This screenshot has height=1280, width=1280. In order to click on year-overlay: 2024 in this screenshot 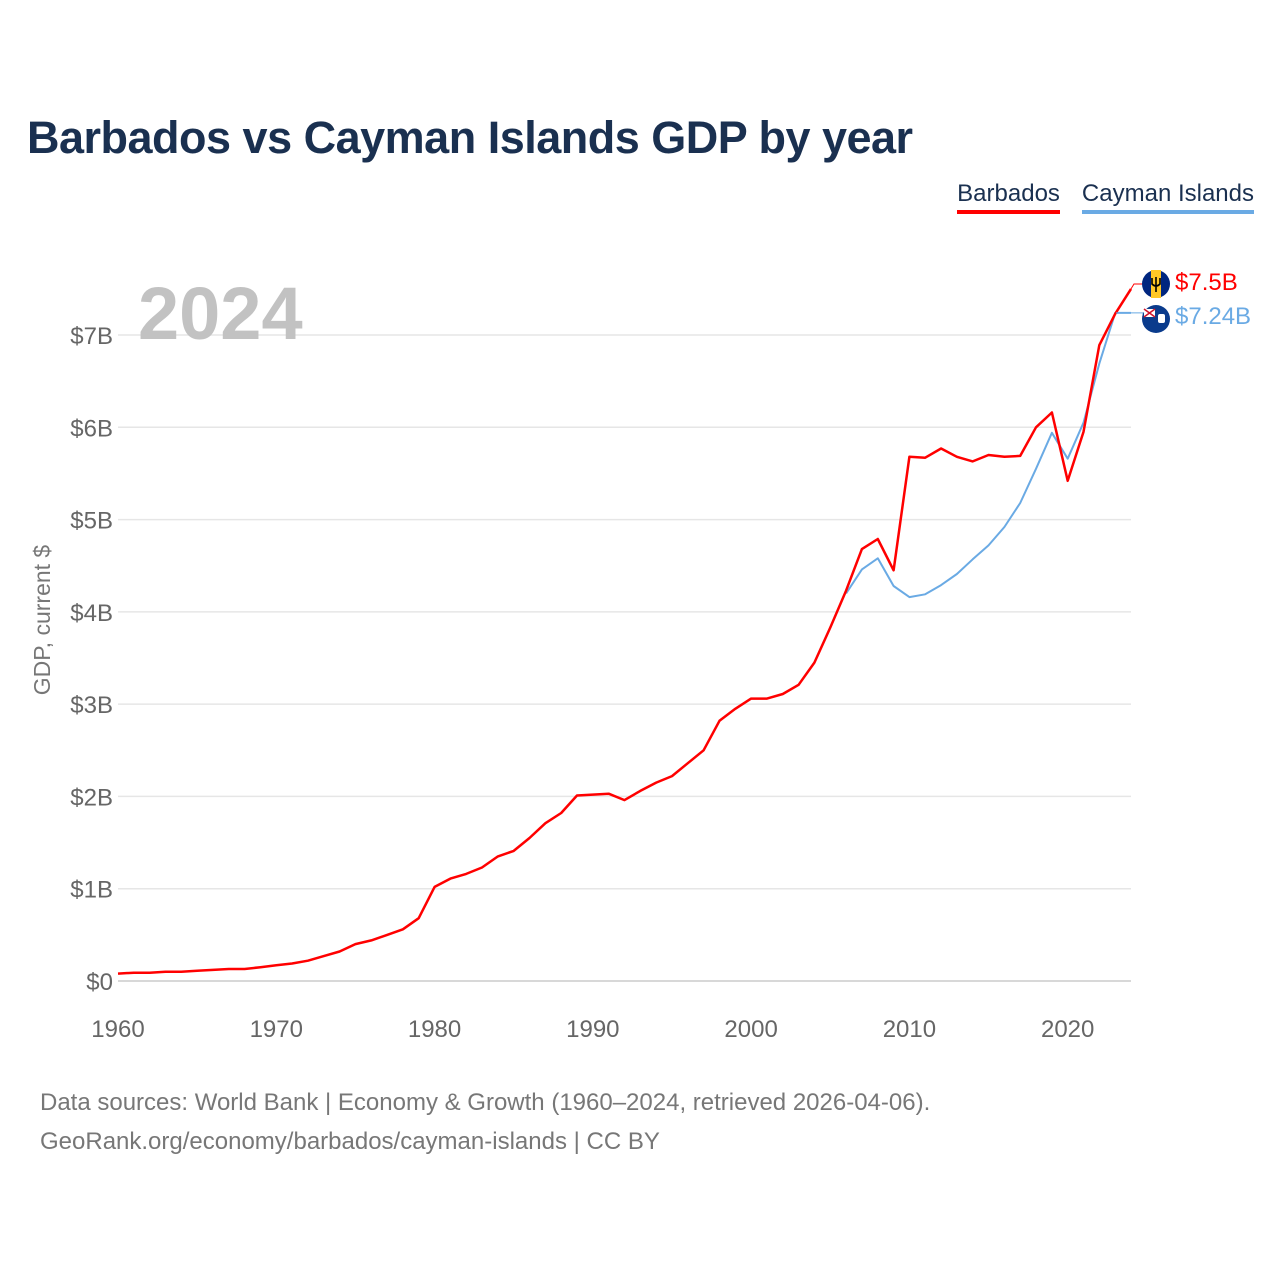, I will do `click(220, 313)`.